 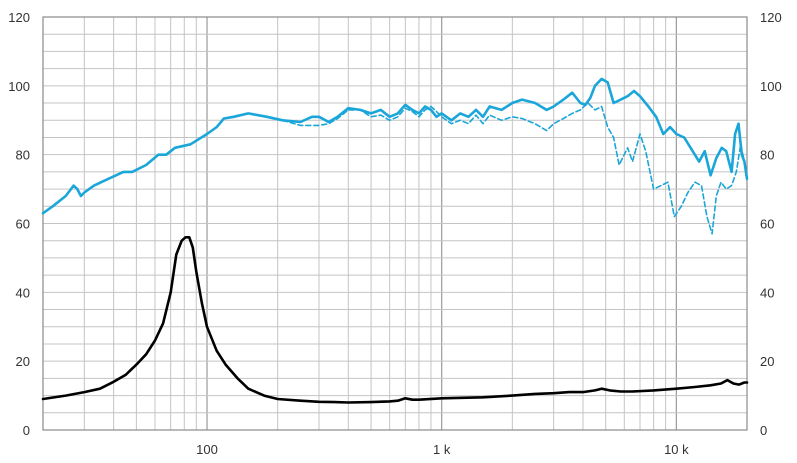 I want to click on x-tick-label: 10 k, so click(x=676, y=449).